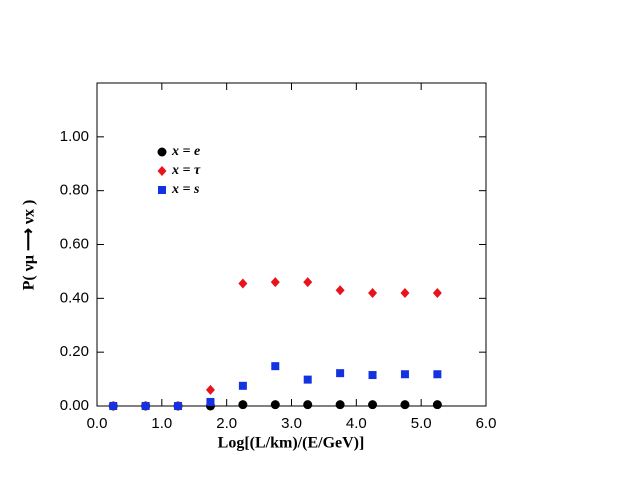 The height and width of the screenshot is (491, 635). What do you see at coordinates (186, 170) in the screenshot?
I see `legend-label: x = τ` at bounding box center [186, 170].